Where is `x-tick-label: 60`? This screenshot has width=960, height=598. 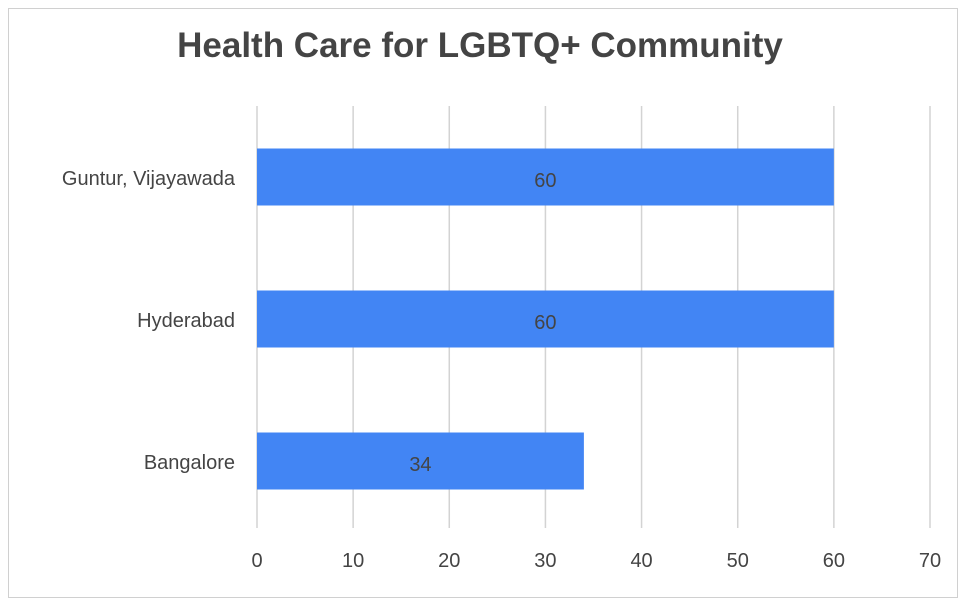
x-tick-label: 60 is located at coordinates (834, 561).